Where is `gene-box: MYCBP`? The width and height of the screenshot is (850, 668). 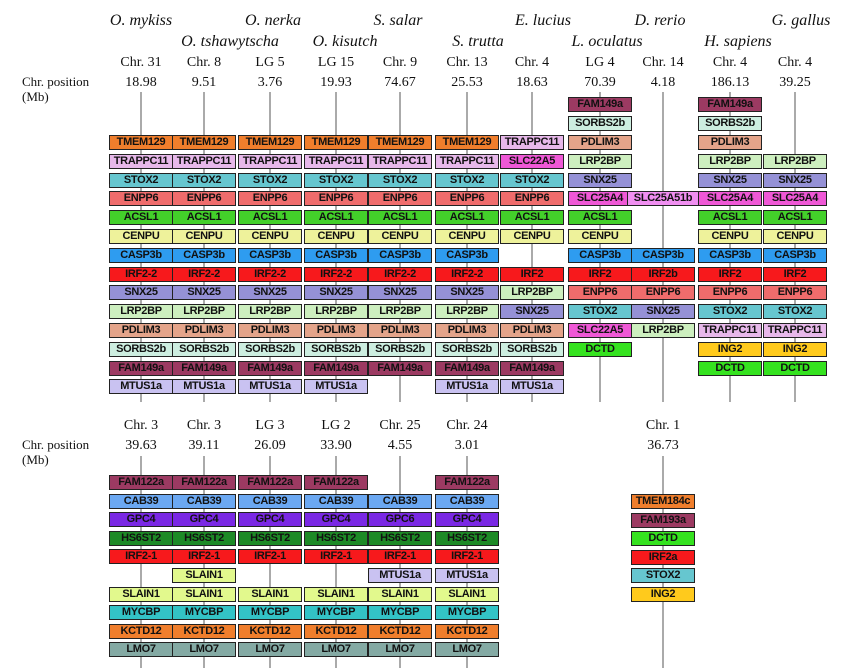 gene-box: MYCBP is located at coordinates (204, 613).